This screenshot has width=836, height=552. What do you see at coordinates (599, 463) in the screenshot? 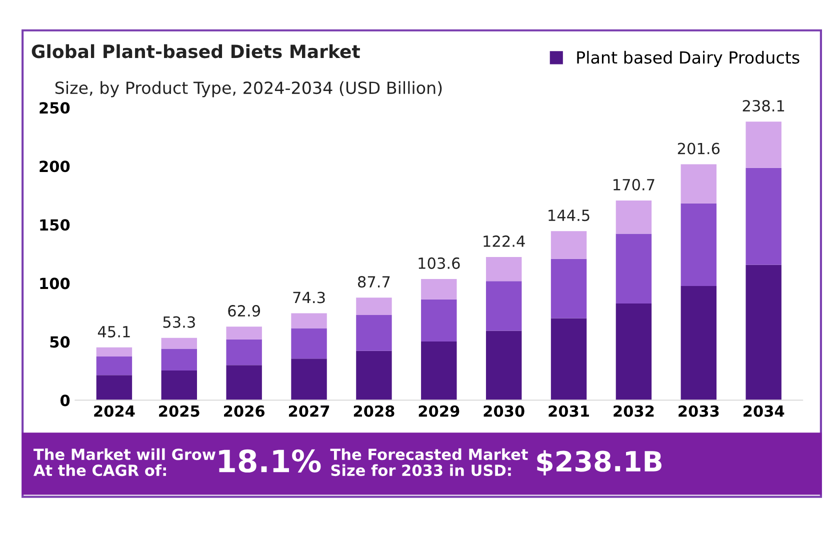
I see `text: $238.1B` at bounding box center [599, 463].